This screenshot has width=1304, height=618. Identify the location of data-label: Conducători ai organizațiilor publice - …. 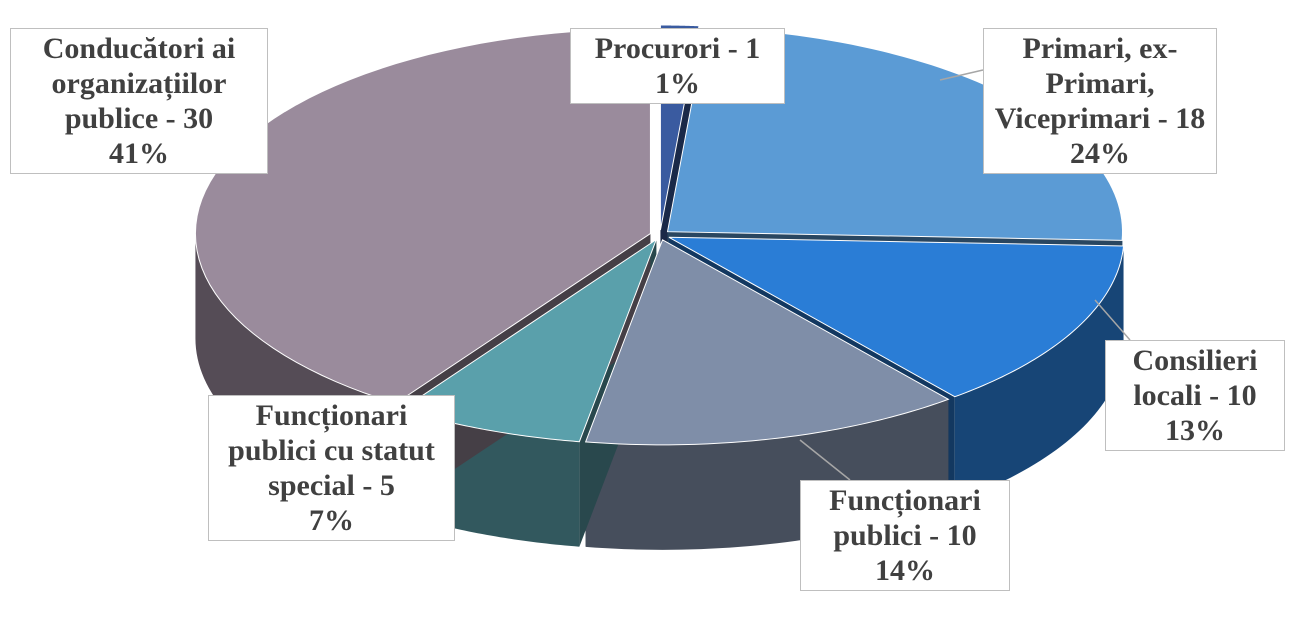
(139, 101).